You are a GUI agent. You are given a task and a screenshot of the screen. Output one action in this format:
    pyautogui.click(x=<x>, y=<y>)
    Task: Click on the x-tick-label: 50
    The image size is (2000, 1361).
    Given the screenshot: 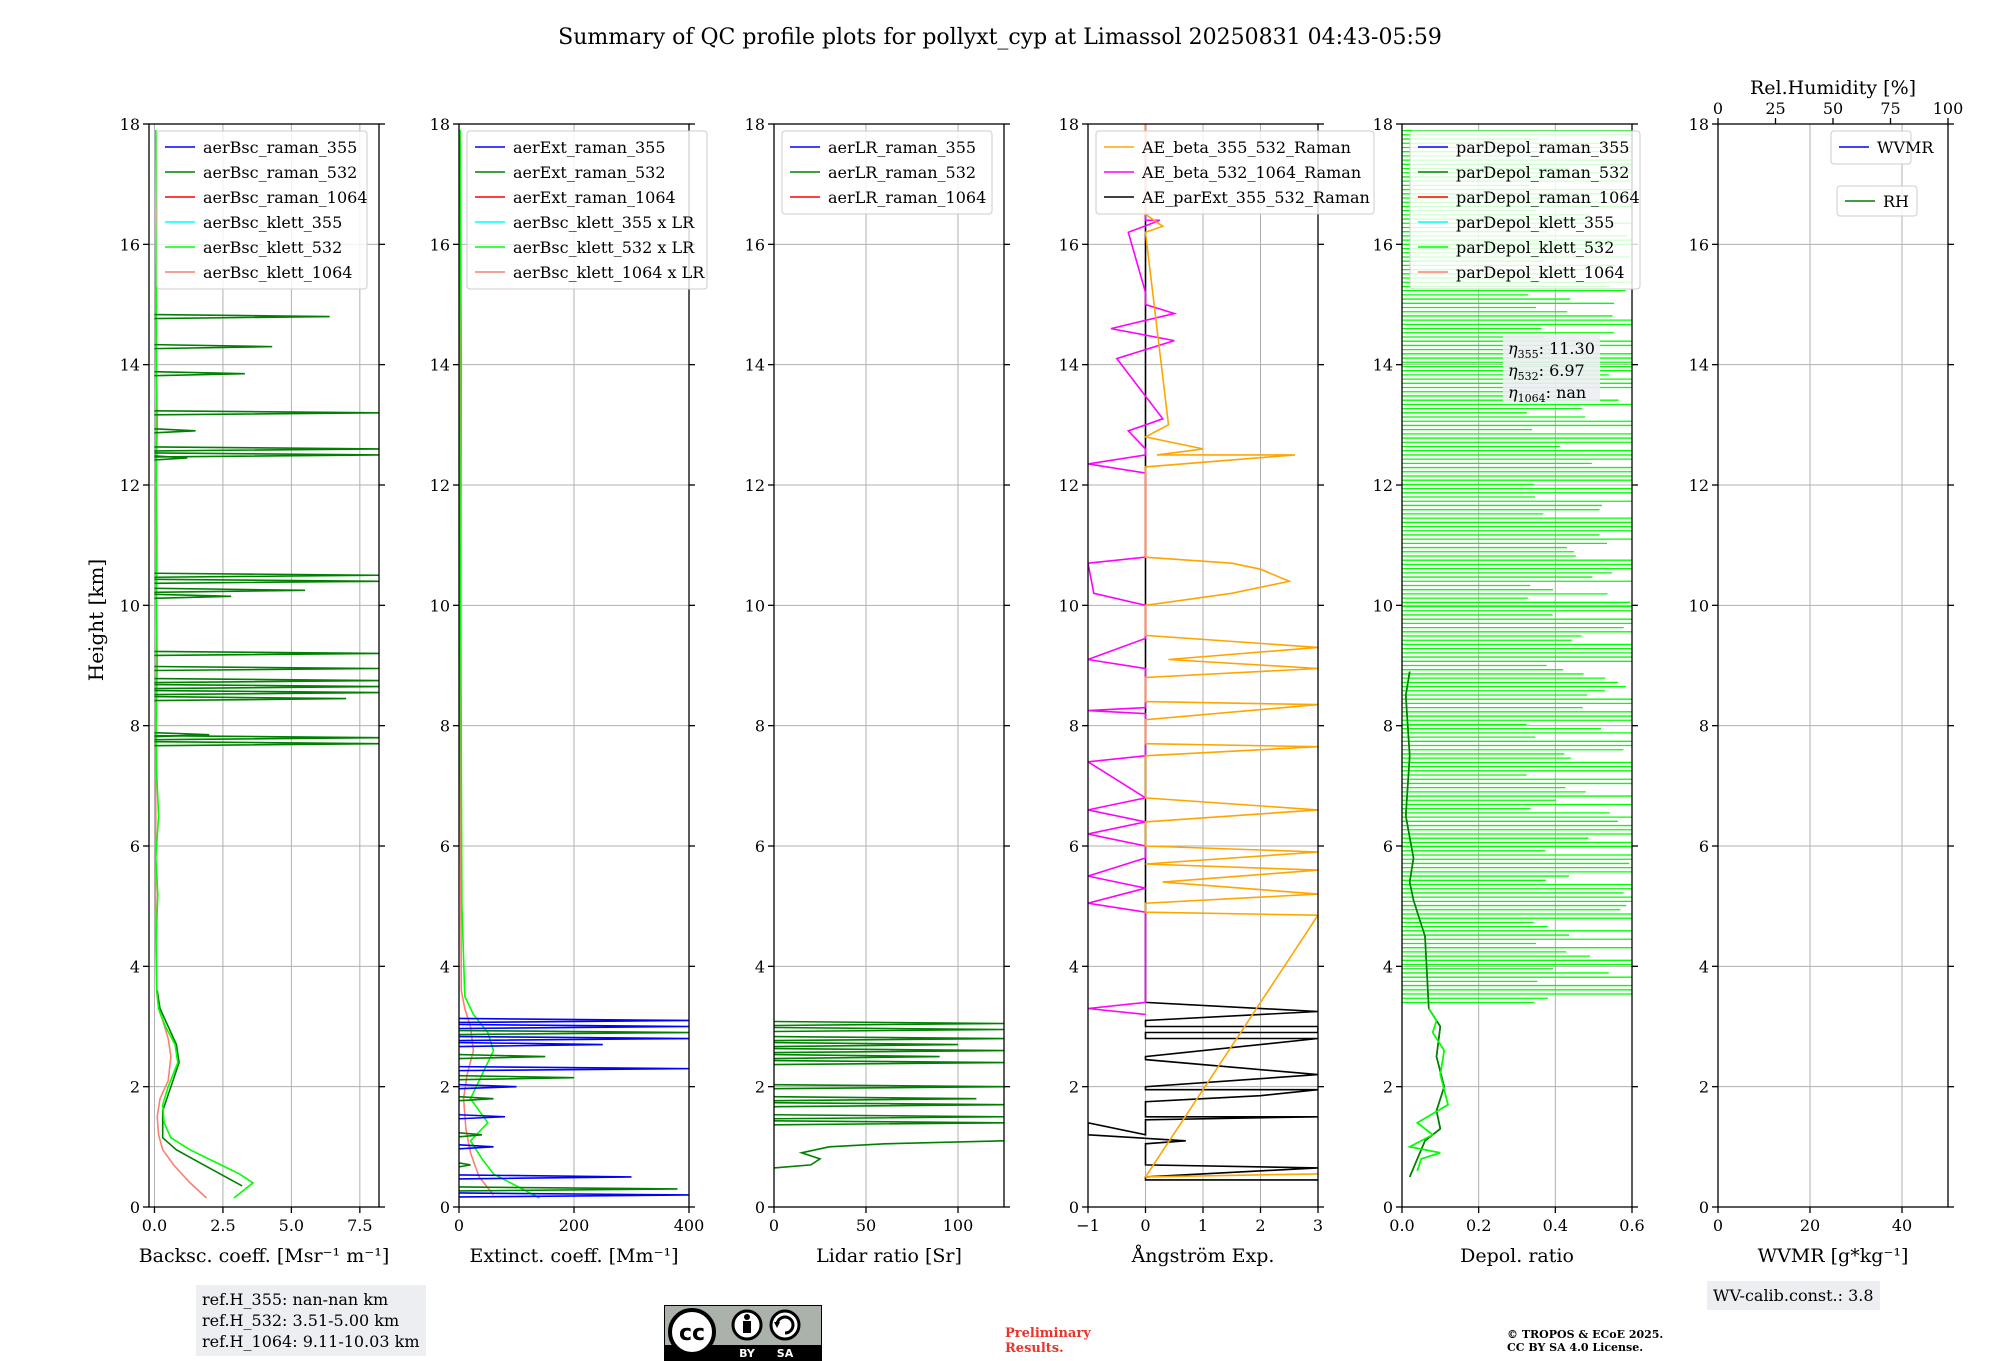 What is the action you would take?
    pyautogui.click(x=866, y=1225)
    